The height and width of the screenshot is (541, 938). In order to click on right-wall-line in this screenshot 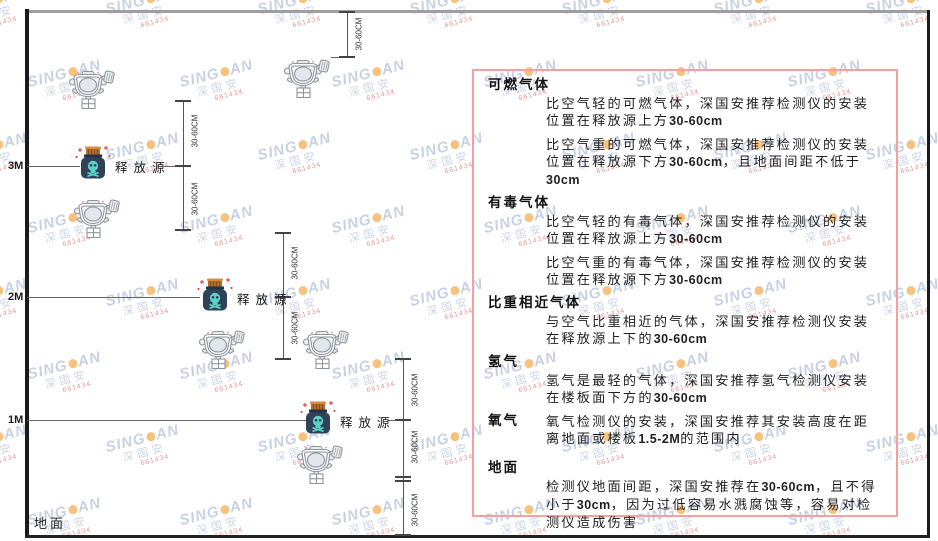, I will do `click(928, 273)`.